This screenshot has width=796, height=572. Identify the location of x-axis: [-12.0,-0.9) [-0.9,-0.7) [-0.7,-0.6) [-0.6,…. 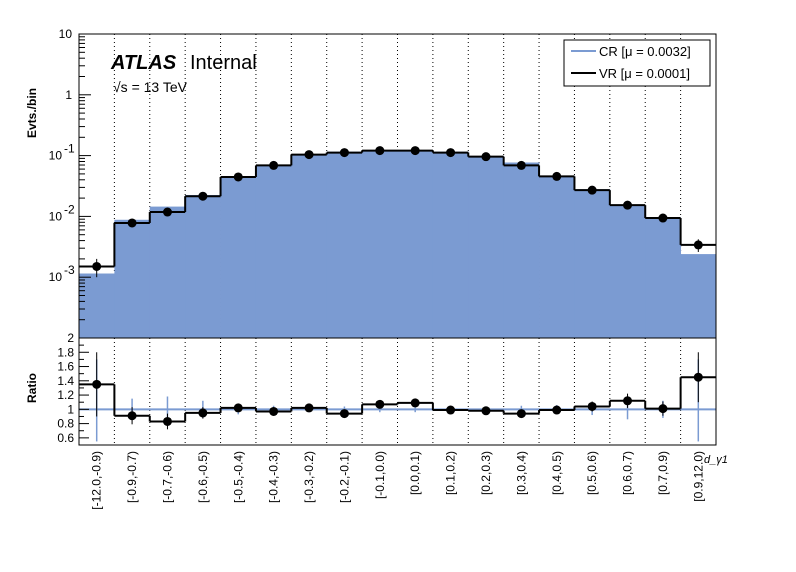
(398, 480).